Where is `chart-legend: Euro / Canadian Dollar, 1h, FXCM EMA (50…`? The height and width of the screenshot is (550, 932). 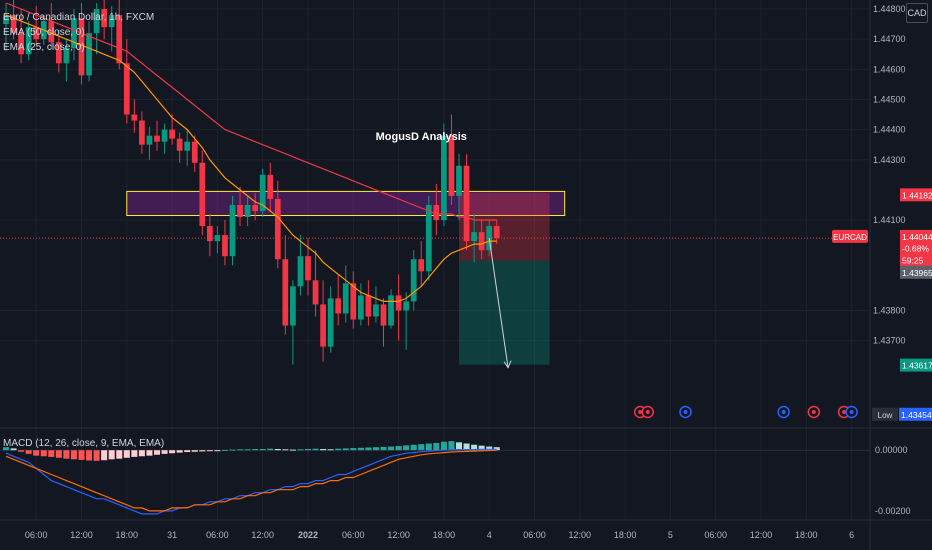 chart-legend: Euro / Canadian Dollar, 1h, FXCM EMA (50… is located at coordinates (78, 32).